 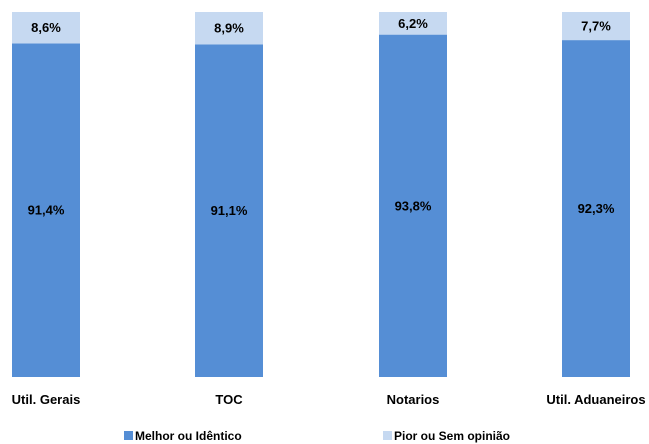 What do you see at coordinates (452, 436) in the screenshot?
I see `legend-label-1: Pior ou Sem opinião` at bounding box center [452, 436].